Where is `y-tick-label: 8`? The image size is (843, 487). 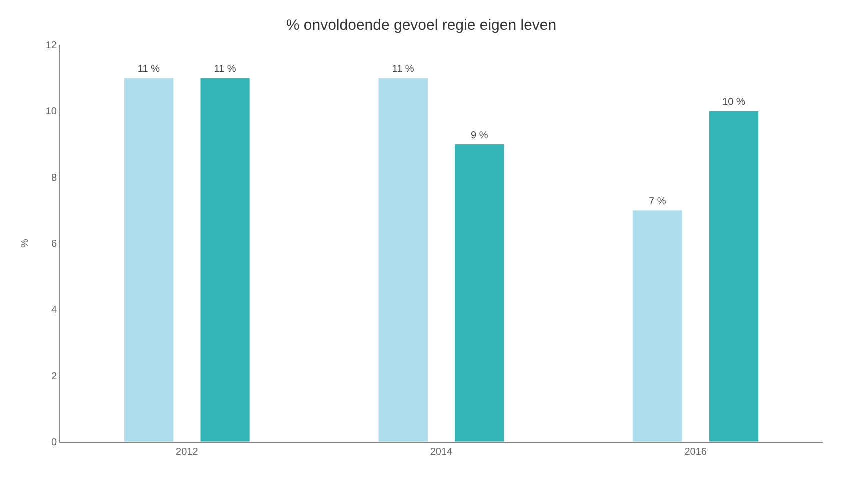 y-tick-label: 8 is located at coordinates (54, 178).